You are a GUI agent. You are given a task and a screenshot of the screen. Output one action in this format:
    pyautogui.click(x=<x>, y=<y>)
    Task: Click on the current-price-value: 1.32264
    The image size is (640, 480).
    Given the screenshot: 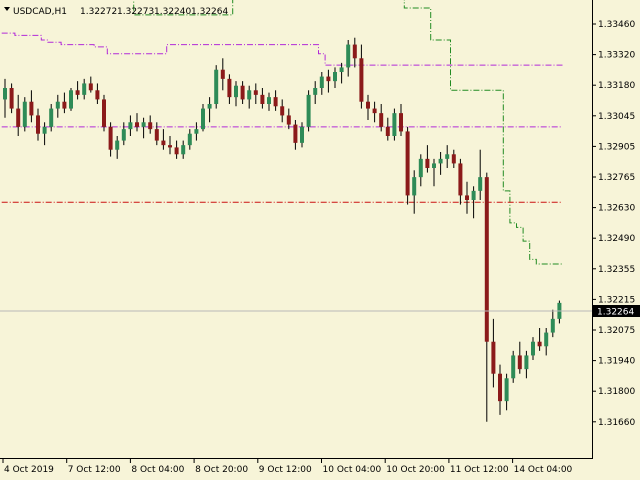 What is the action you would take?
    pyautogui.click(x=615, y=313)
    